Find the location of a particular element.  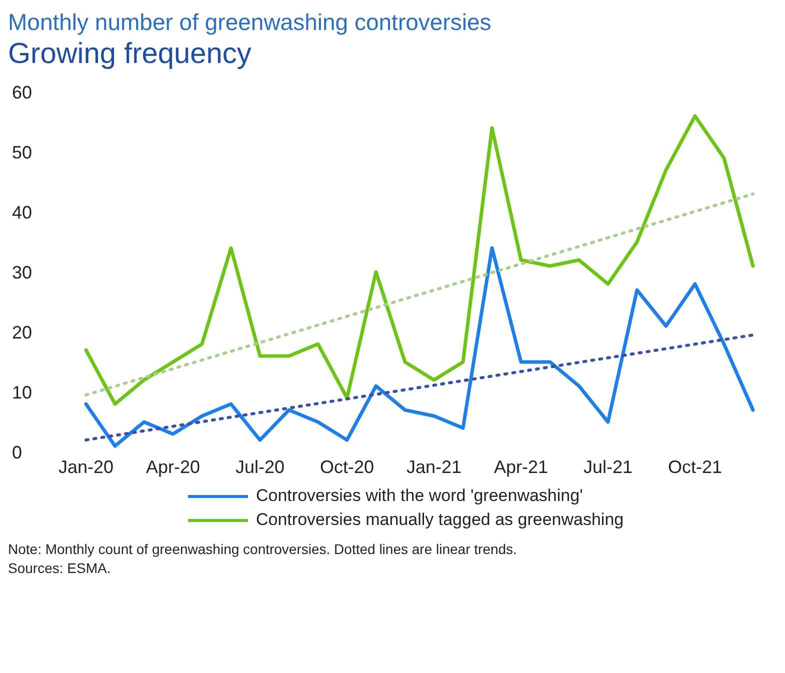

chart-title: Monthly number of greenwashing controversies is located at coordinates (250, 22).